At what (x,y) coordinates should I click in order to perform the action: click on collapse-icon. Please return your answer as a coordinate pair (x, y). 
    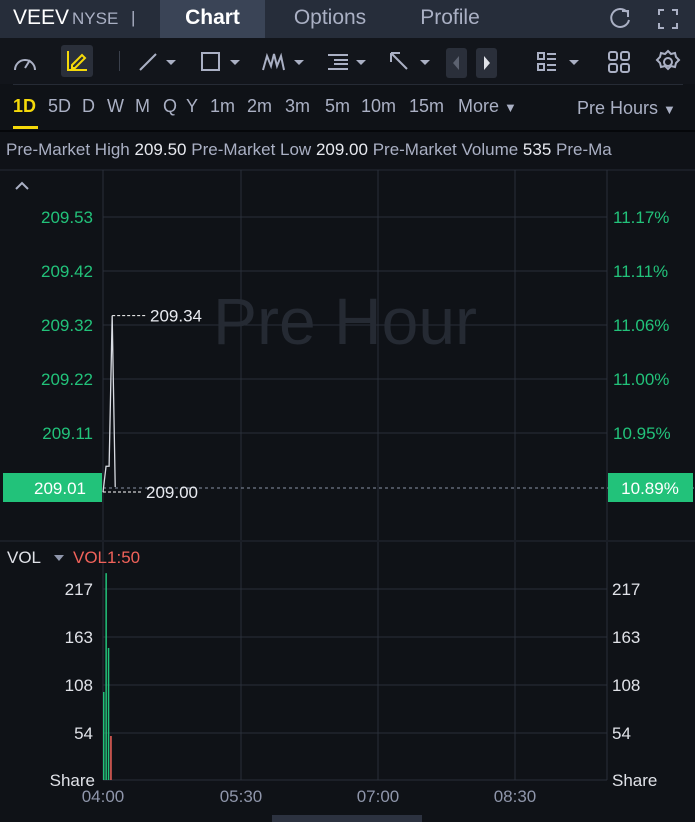
    Looking at the image, I should click on (22, 186).